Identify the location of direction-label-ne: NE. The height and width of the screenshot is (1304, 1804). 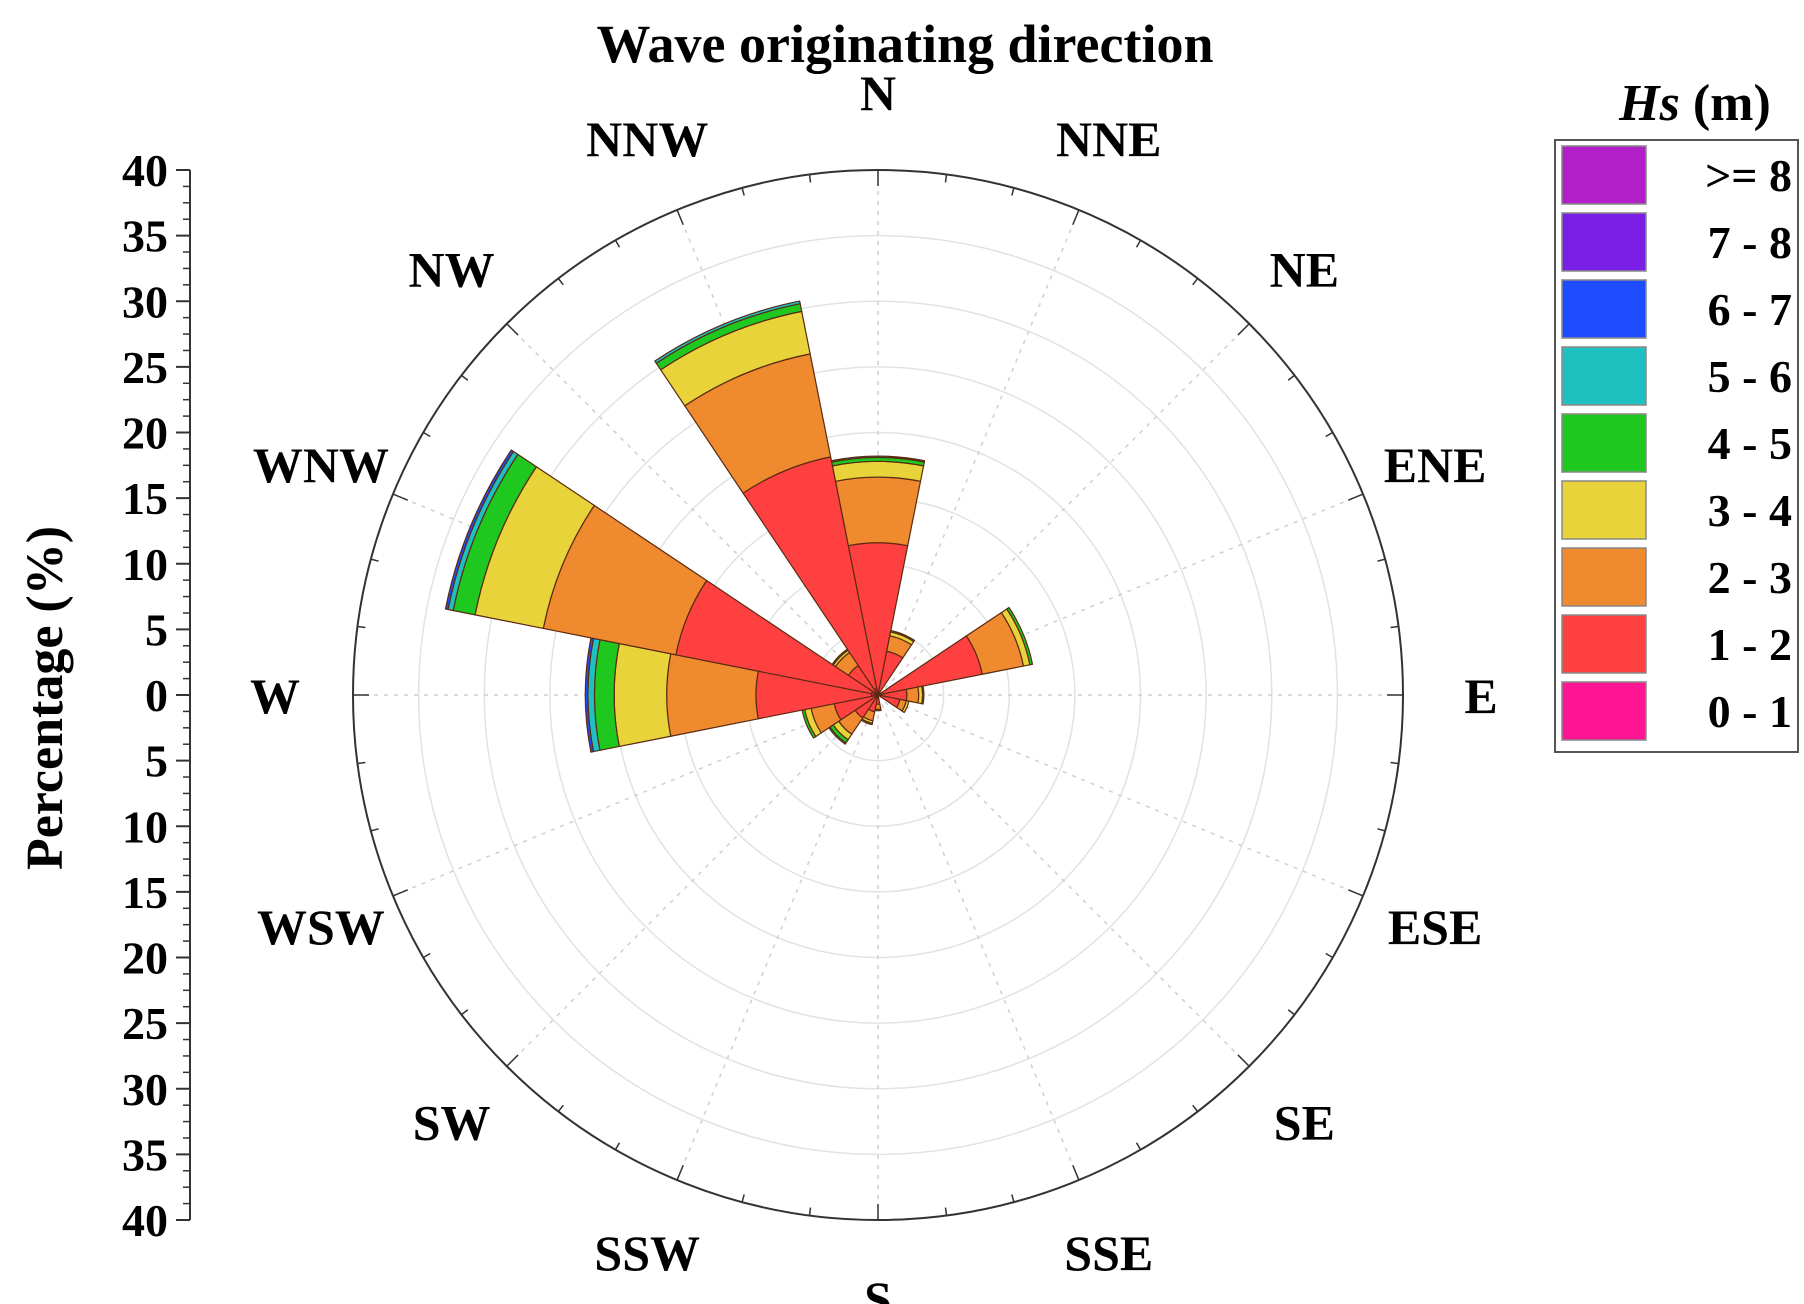
(1304, 270).